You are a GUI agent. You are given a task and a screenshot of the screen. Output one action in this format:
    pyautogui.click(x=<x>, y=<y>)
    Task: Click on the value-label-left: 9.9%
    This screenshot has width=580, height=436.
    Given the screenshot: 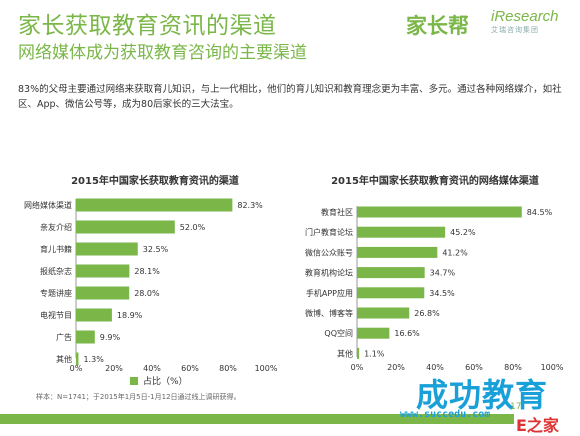 What is the action you would take?
    pyautogui.click(x=110, y=337)
    